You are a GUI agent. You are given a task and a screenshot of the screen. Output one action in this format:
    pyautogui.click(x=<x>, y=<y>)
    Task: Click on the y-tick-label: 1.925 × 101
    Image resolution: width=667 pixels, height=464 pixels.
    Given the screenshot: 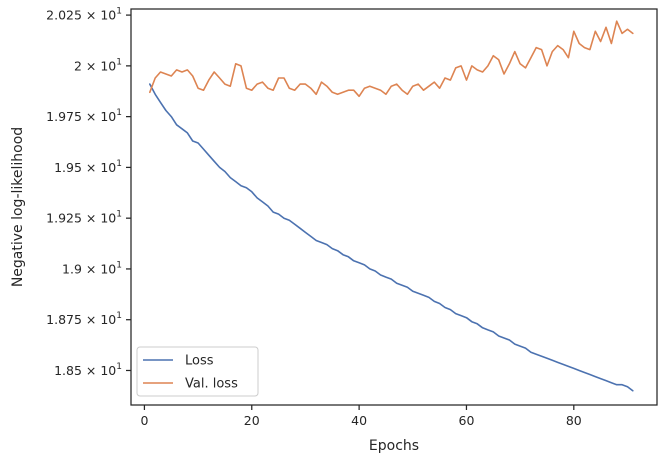 What is the action you would take?
    pyautogui.click(x=84, y=218)
    